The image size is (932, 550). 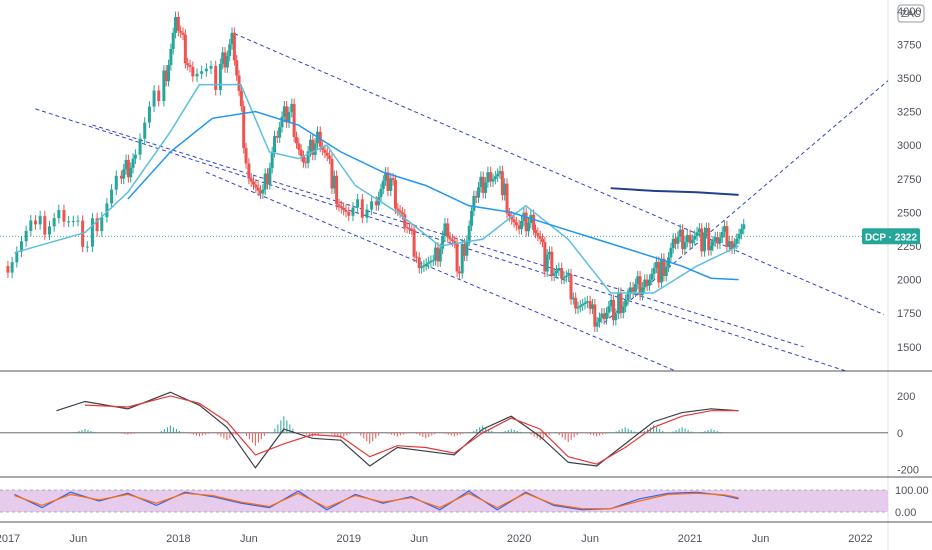 What do you see at coordinates (674, 191) in the screenshot?
I see `ema-long-line` at bounding box center [674, 191].